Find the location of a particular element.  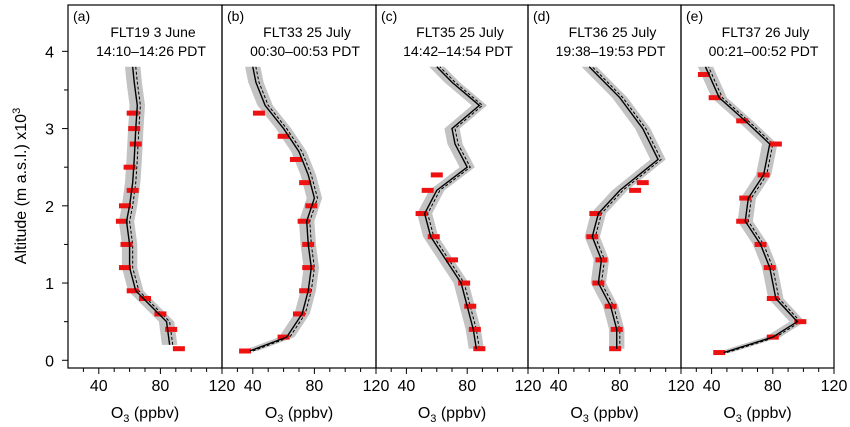

time-range-label: 19:38–19:53 PDT is located at coordinates (611, 51).